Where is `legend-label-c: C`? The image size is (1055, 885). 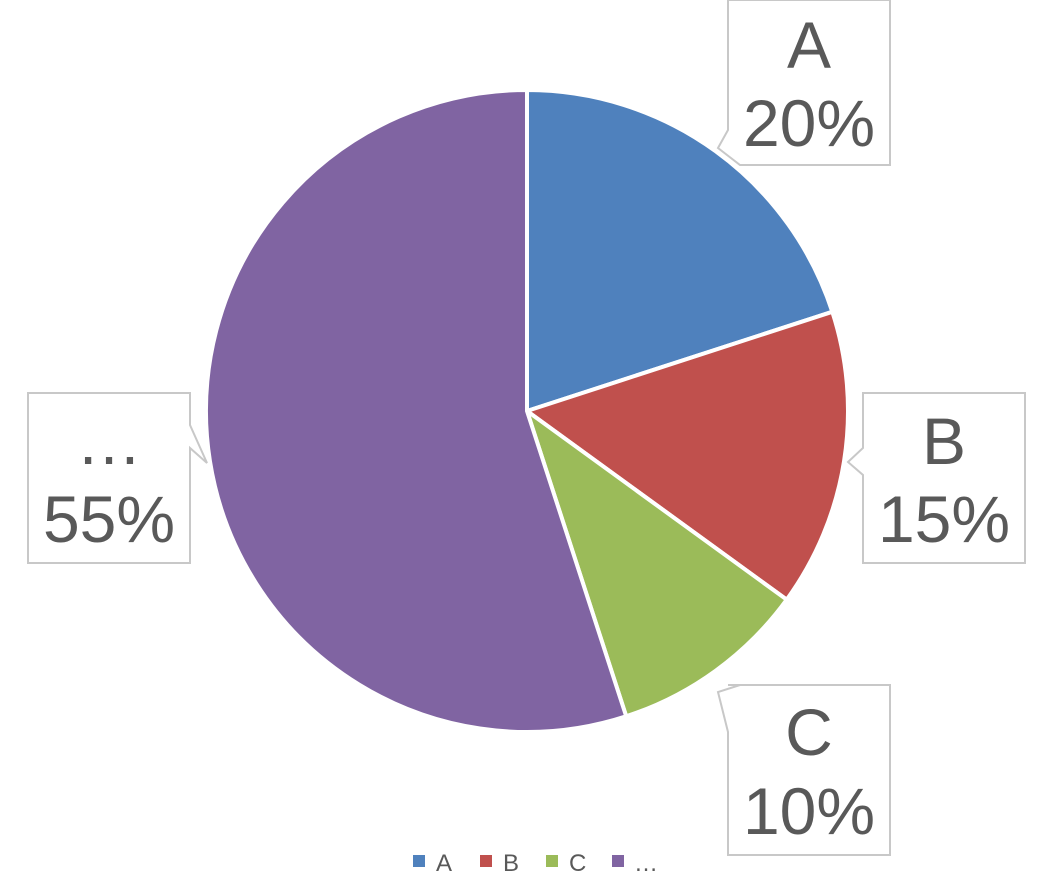 legend-label-c: C is located at coordinates (577, 863).